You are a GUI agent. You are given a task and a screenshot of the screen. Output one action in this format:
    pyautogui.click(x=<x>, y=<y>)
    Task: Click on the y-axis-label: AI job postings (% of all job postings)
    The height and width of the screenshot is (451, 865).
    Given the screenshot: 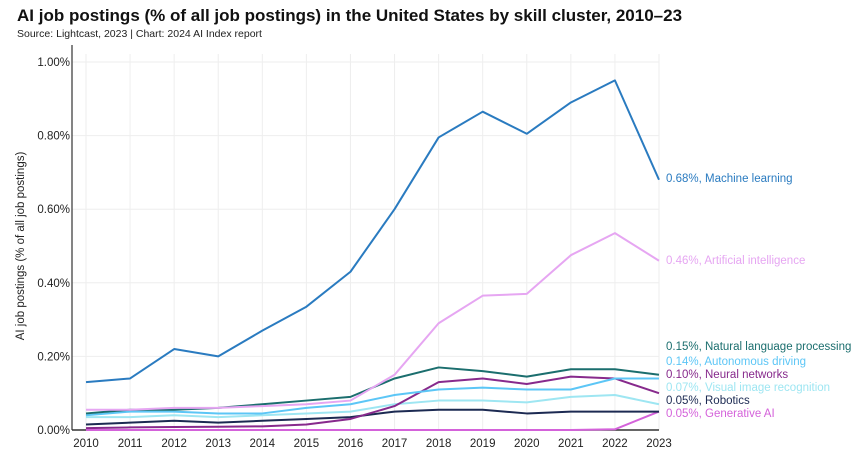 What is the action you would take?
    pyautogui.click(x=21, y=246)
    